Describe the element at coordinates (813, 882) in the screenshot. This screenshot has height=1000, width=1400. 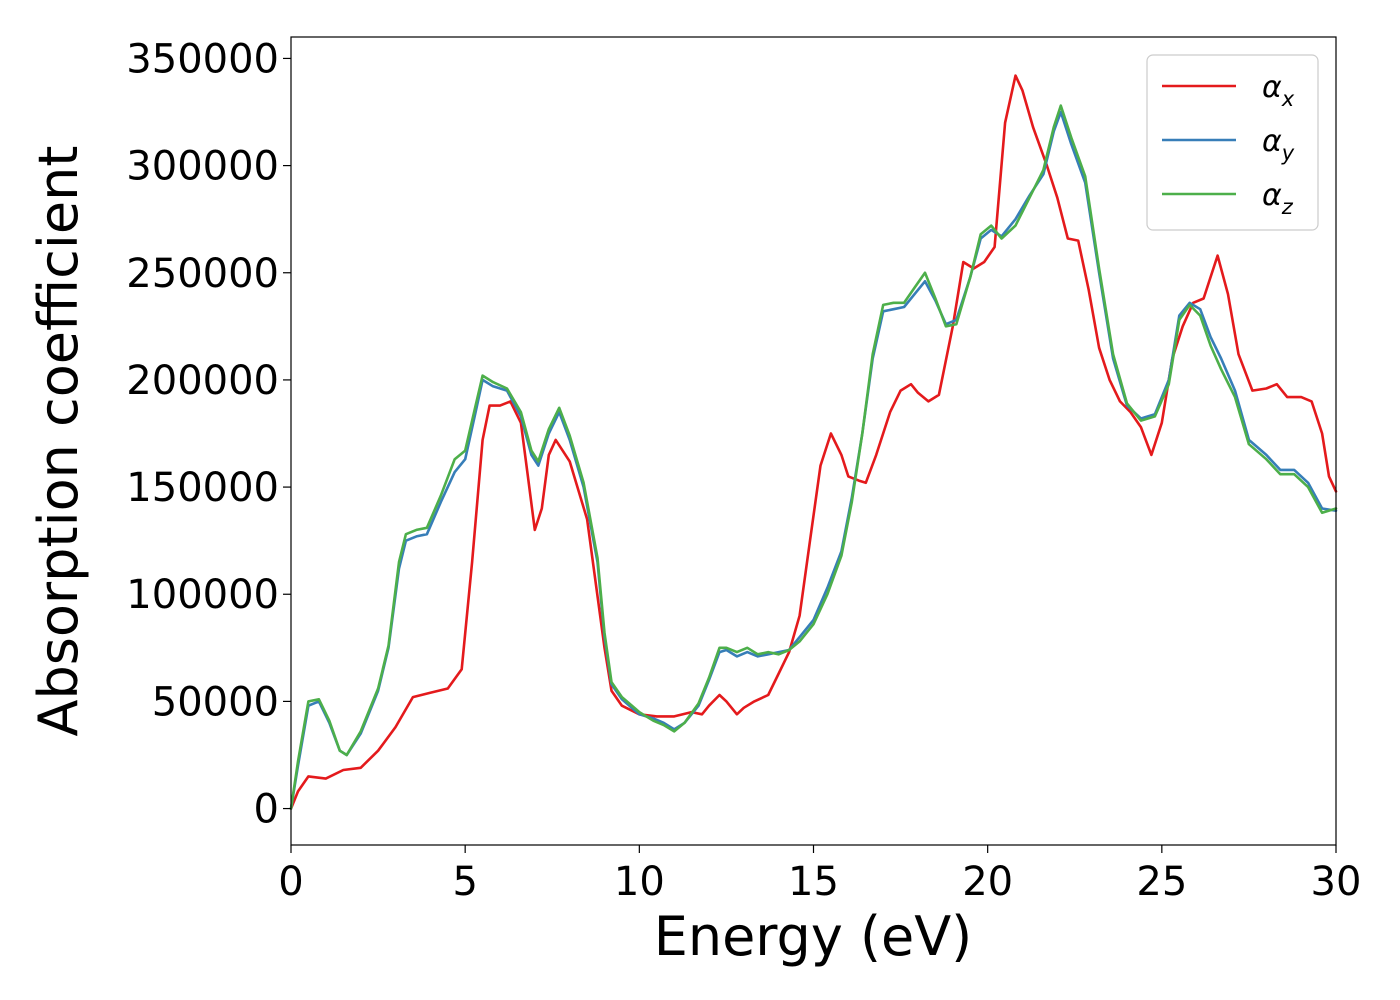
I see `x-tick-label: 15` at that location.